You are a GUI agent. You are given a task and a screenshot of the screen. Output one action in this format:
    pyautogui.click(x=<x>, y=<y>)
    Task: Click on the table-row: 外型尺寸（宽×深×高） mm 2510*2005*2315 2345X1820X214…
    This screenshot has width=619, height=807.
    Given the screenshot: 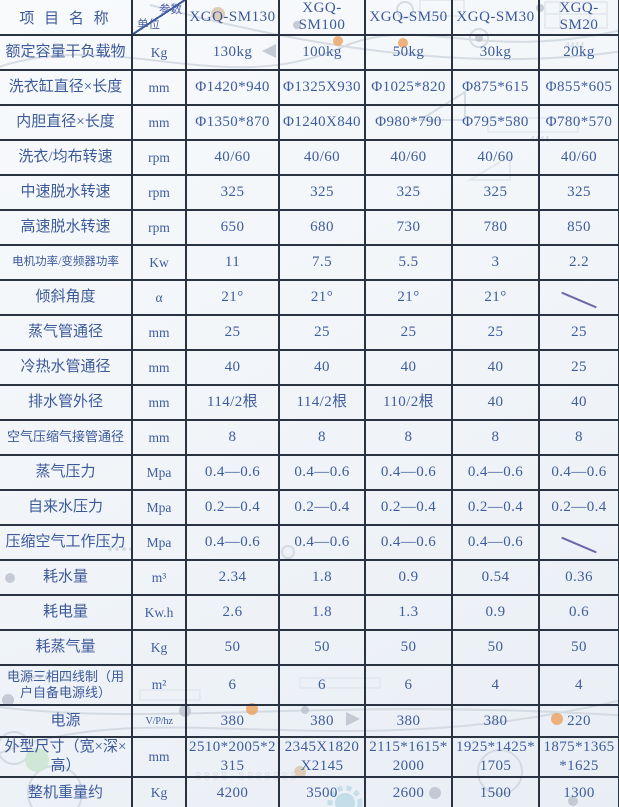 What is the action you would take?
    pyautogui.click(x=309, y=757)
    